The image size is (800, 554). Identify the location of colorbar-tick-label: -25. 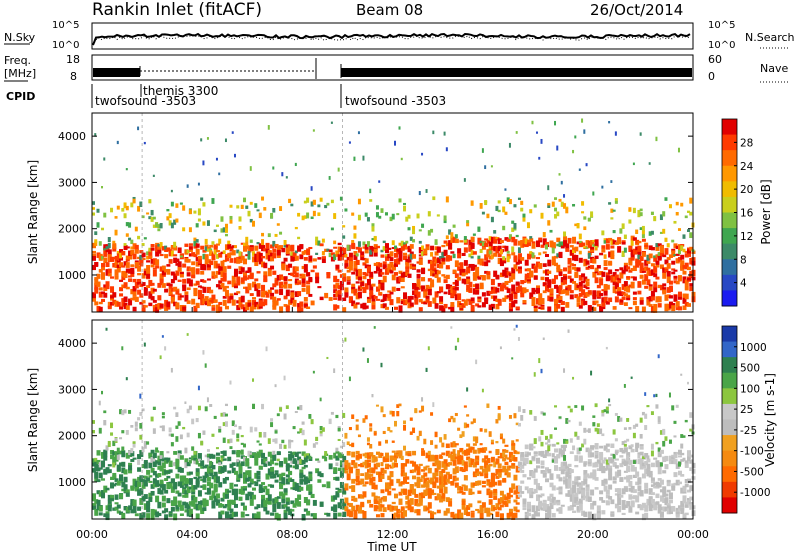
(748, 431).